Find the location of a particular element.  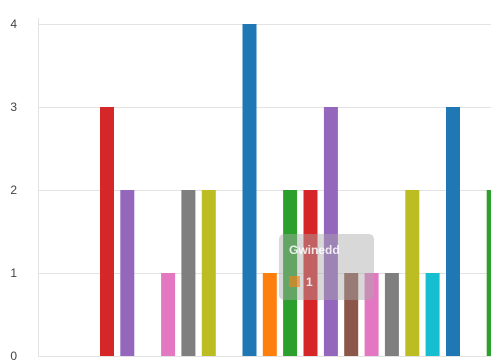

y-axis-ticks: 0 1 2 3 4 is located at coordinates (13, 190).